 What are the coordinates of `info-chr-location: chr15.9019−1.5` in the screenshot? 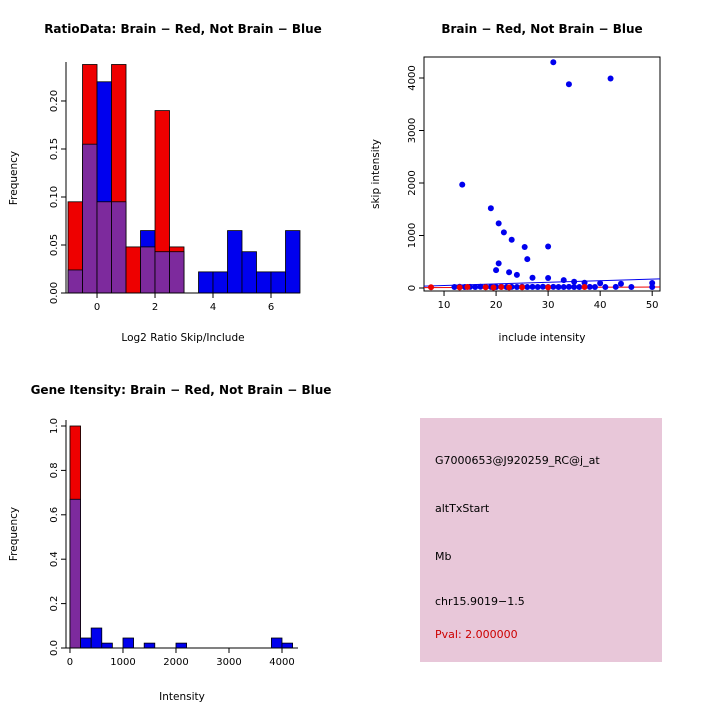 It's located at (480, 601).